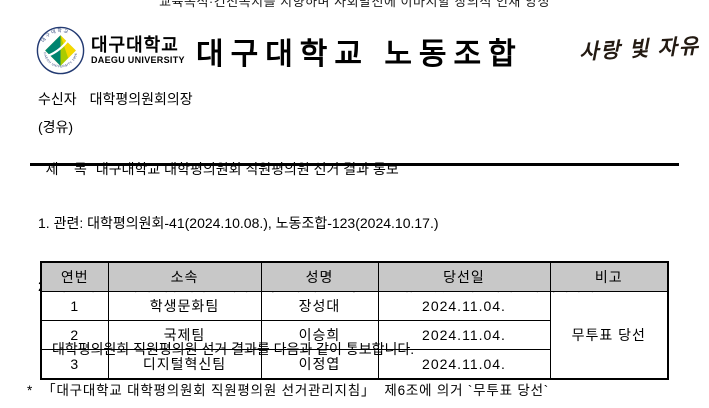 This screenshot has width=709, height=408. Describe the element at coordinates (57, 99) in the screenshot. I see `recipient-label: 수신자` at that location.